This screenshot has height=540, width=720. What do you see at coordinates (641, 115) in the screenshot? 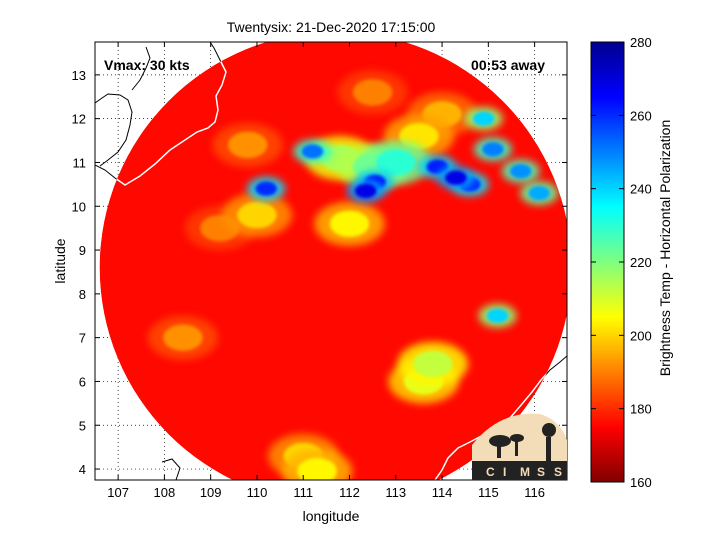
I see `colorbar-tick-label: 260` at bounding box center [641, 115].